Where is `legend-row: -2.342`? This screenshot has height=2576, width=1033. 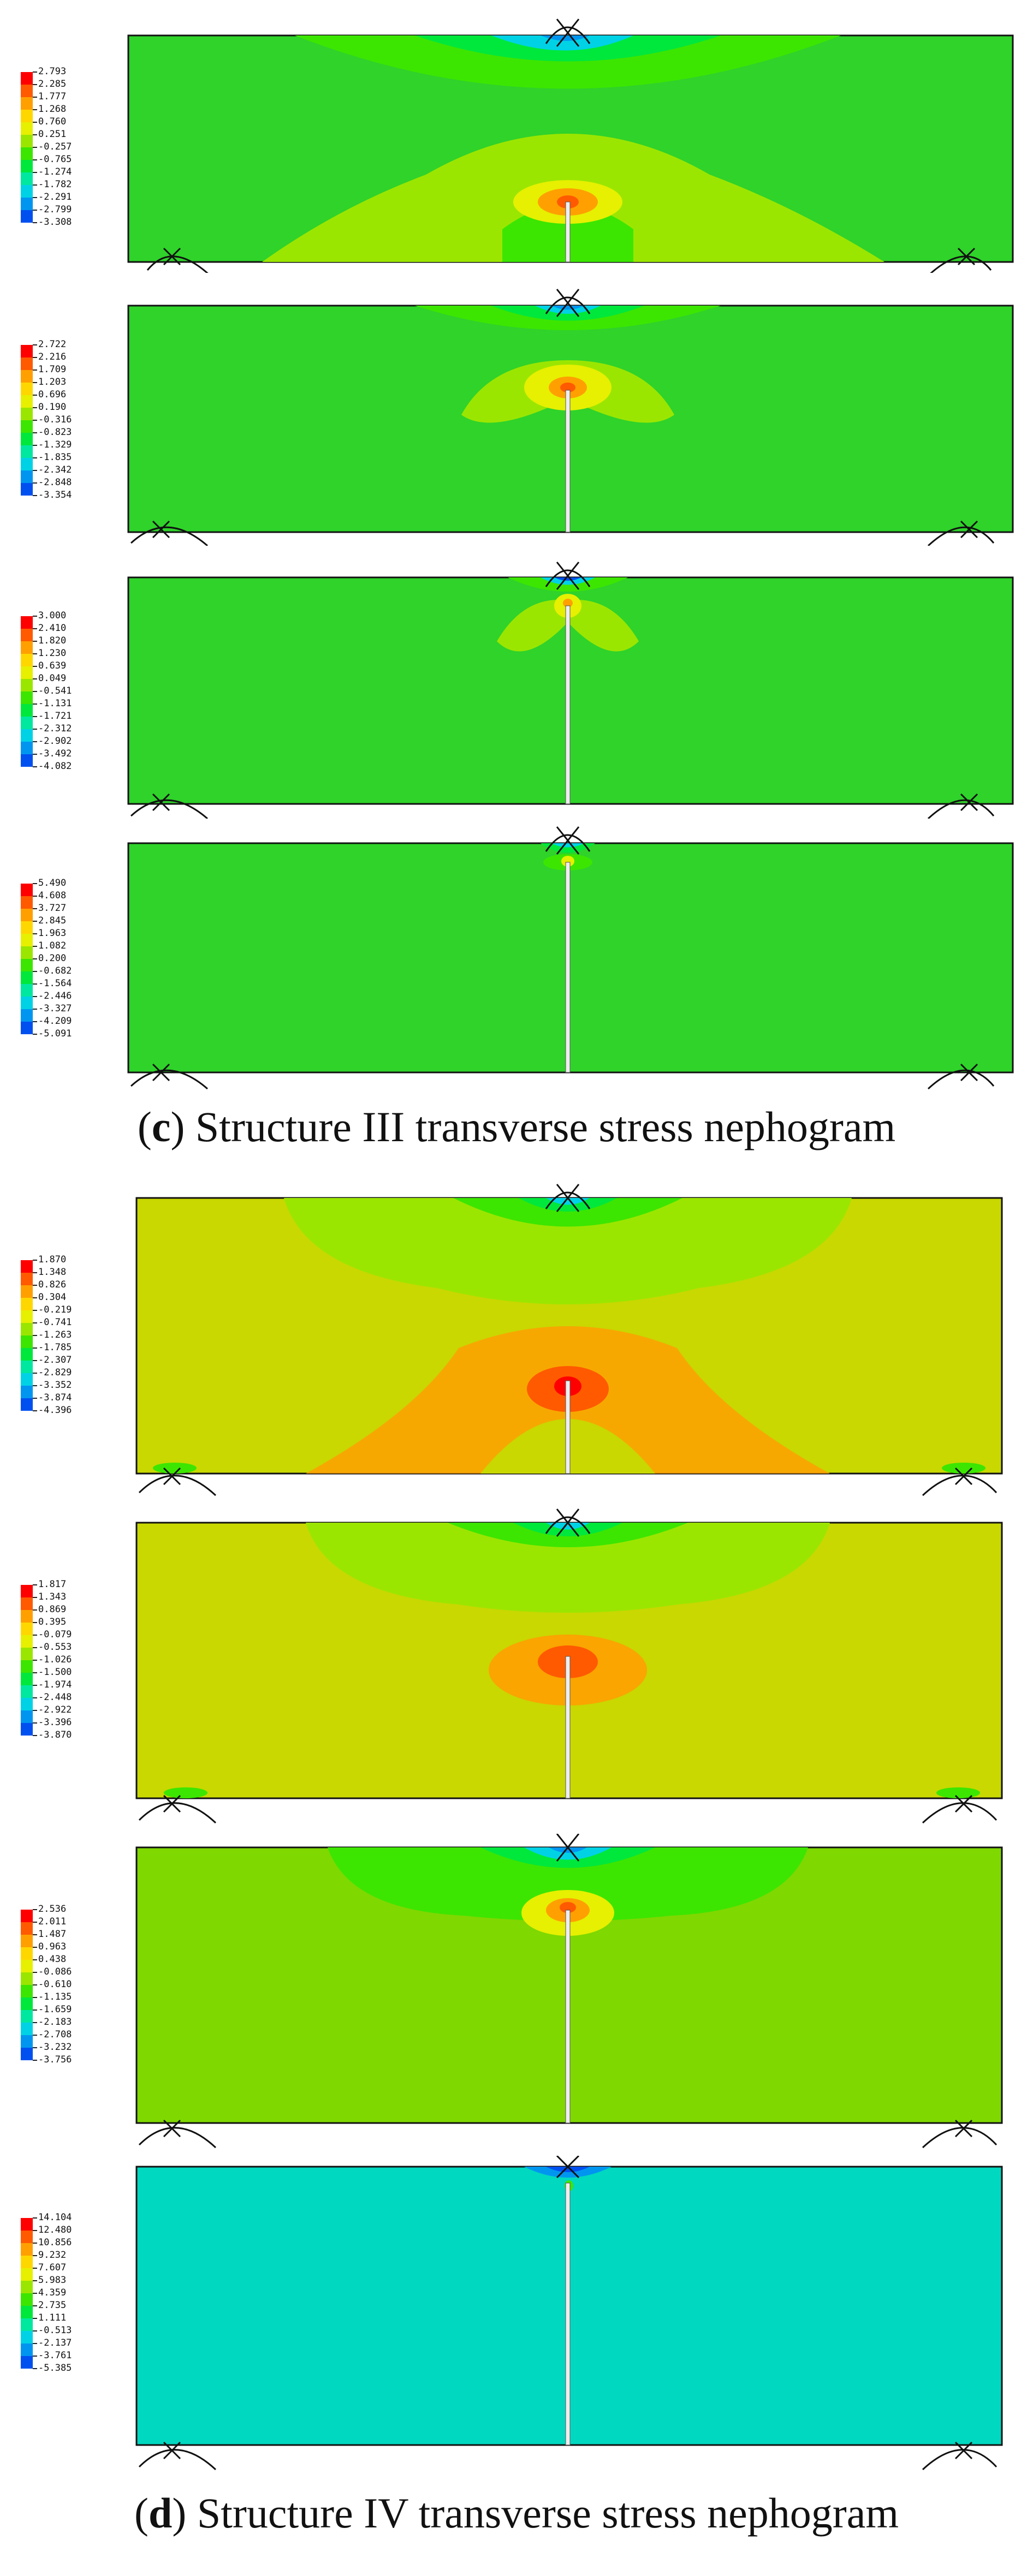 legend-row: -2.342 is located at coordinates (62, 473).